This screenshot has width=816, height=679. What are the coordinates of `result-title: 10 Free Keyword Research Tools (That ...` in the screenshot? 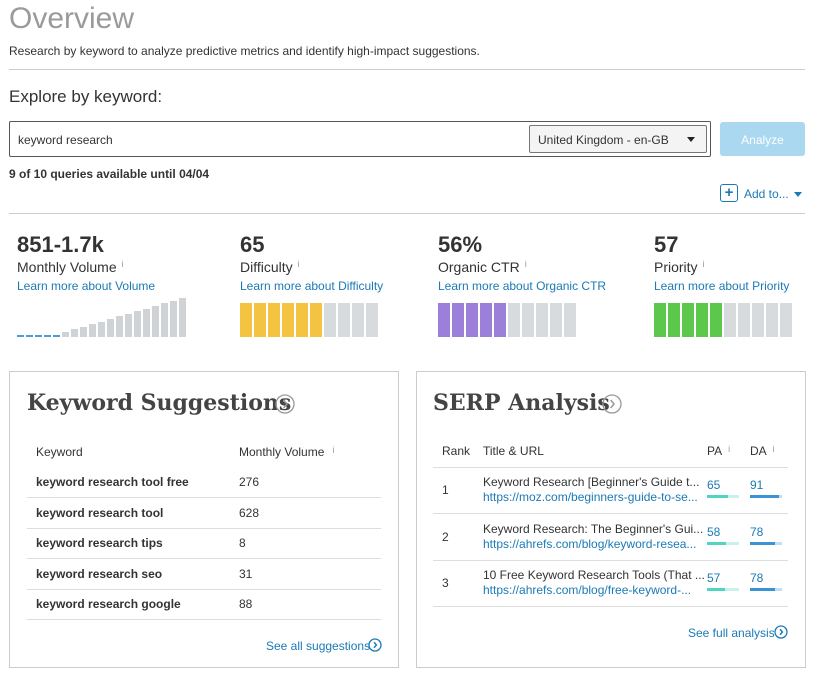 It's located at (594, 575).